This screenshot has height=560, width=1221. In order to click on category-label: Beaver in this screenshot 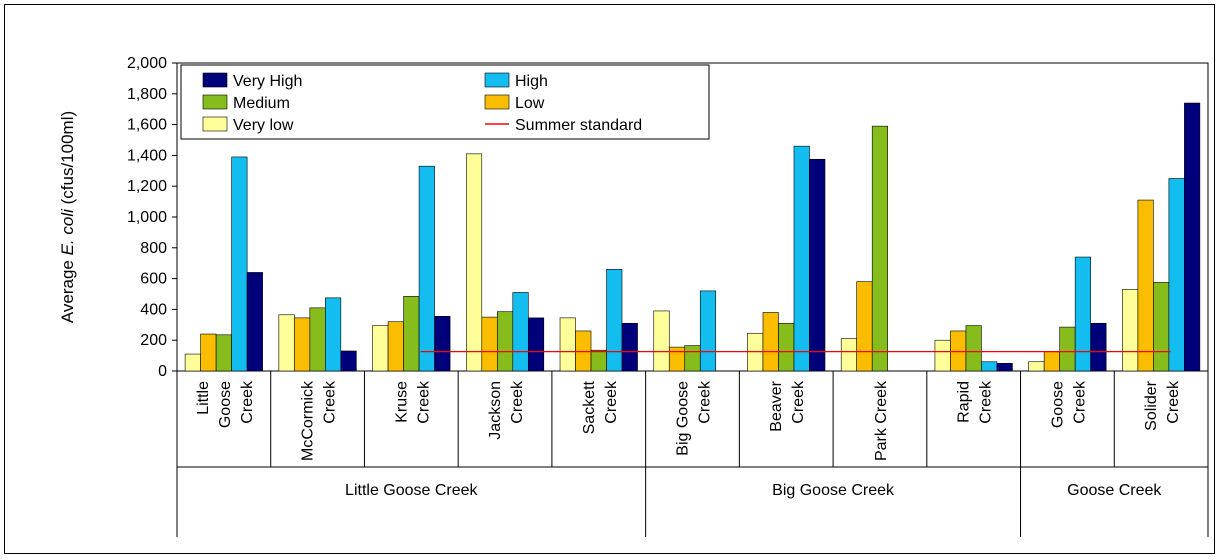, I will do `click(776, 405)`.